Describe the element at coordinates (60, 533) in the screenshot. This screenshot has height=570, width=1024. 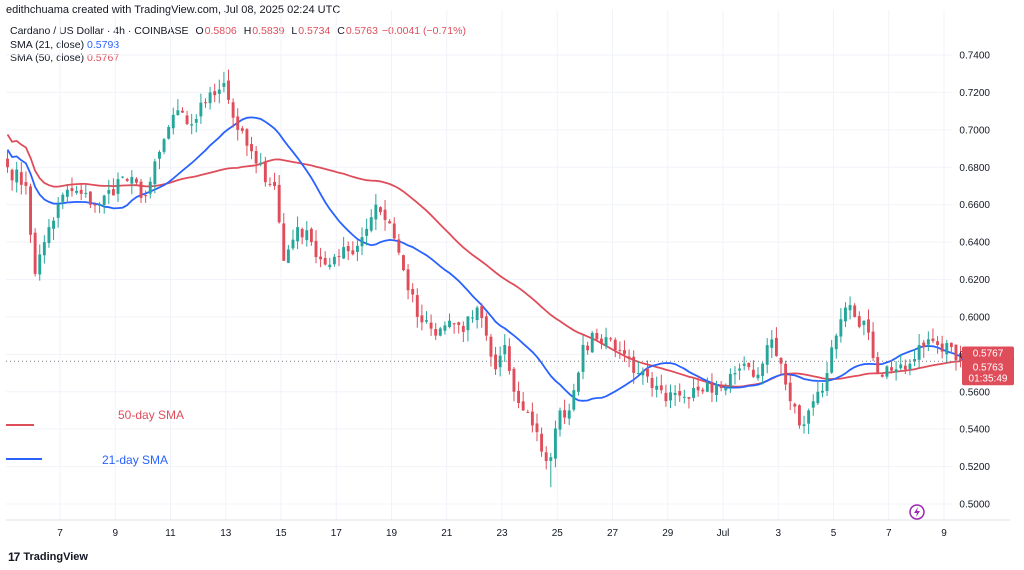
I see `time-tick-label: 7` at that location.